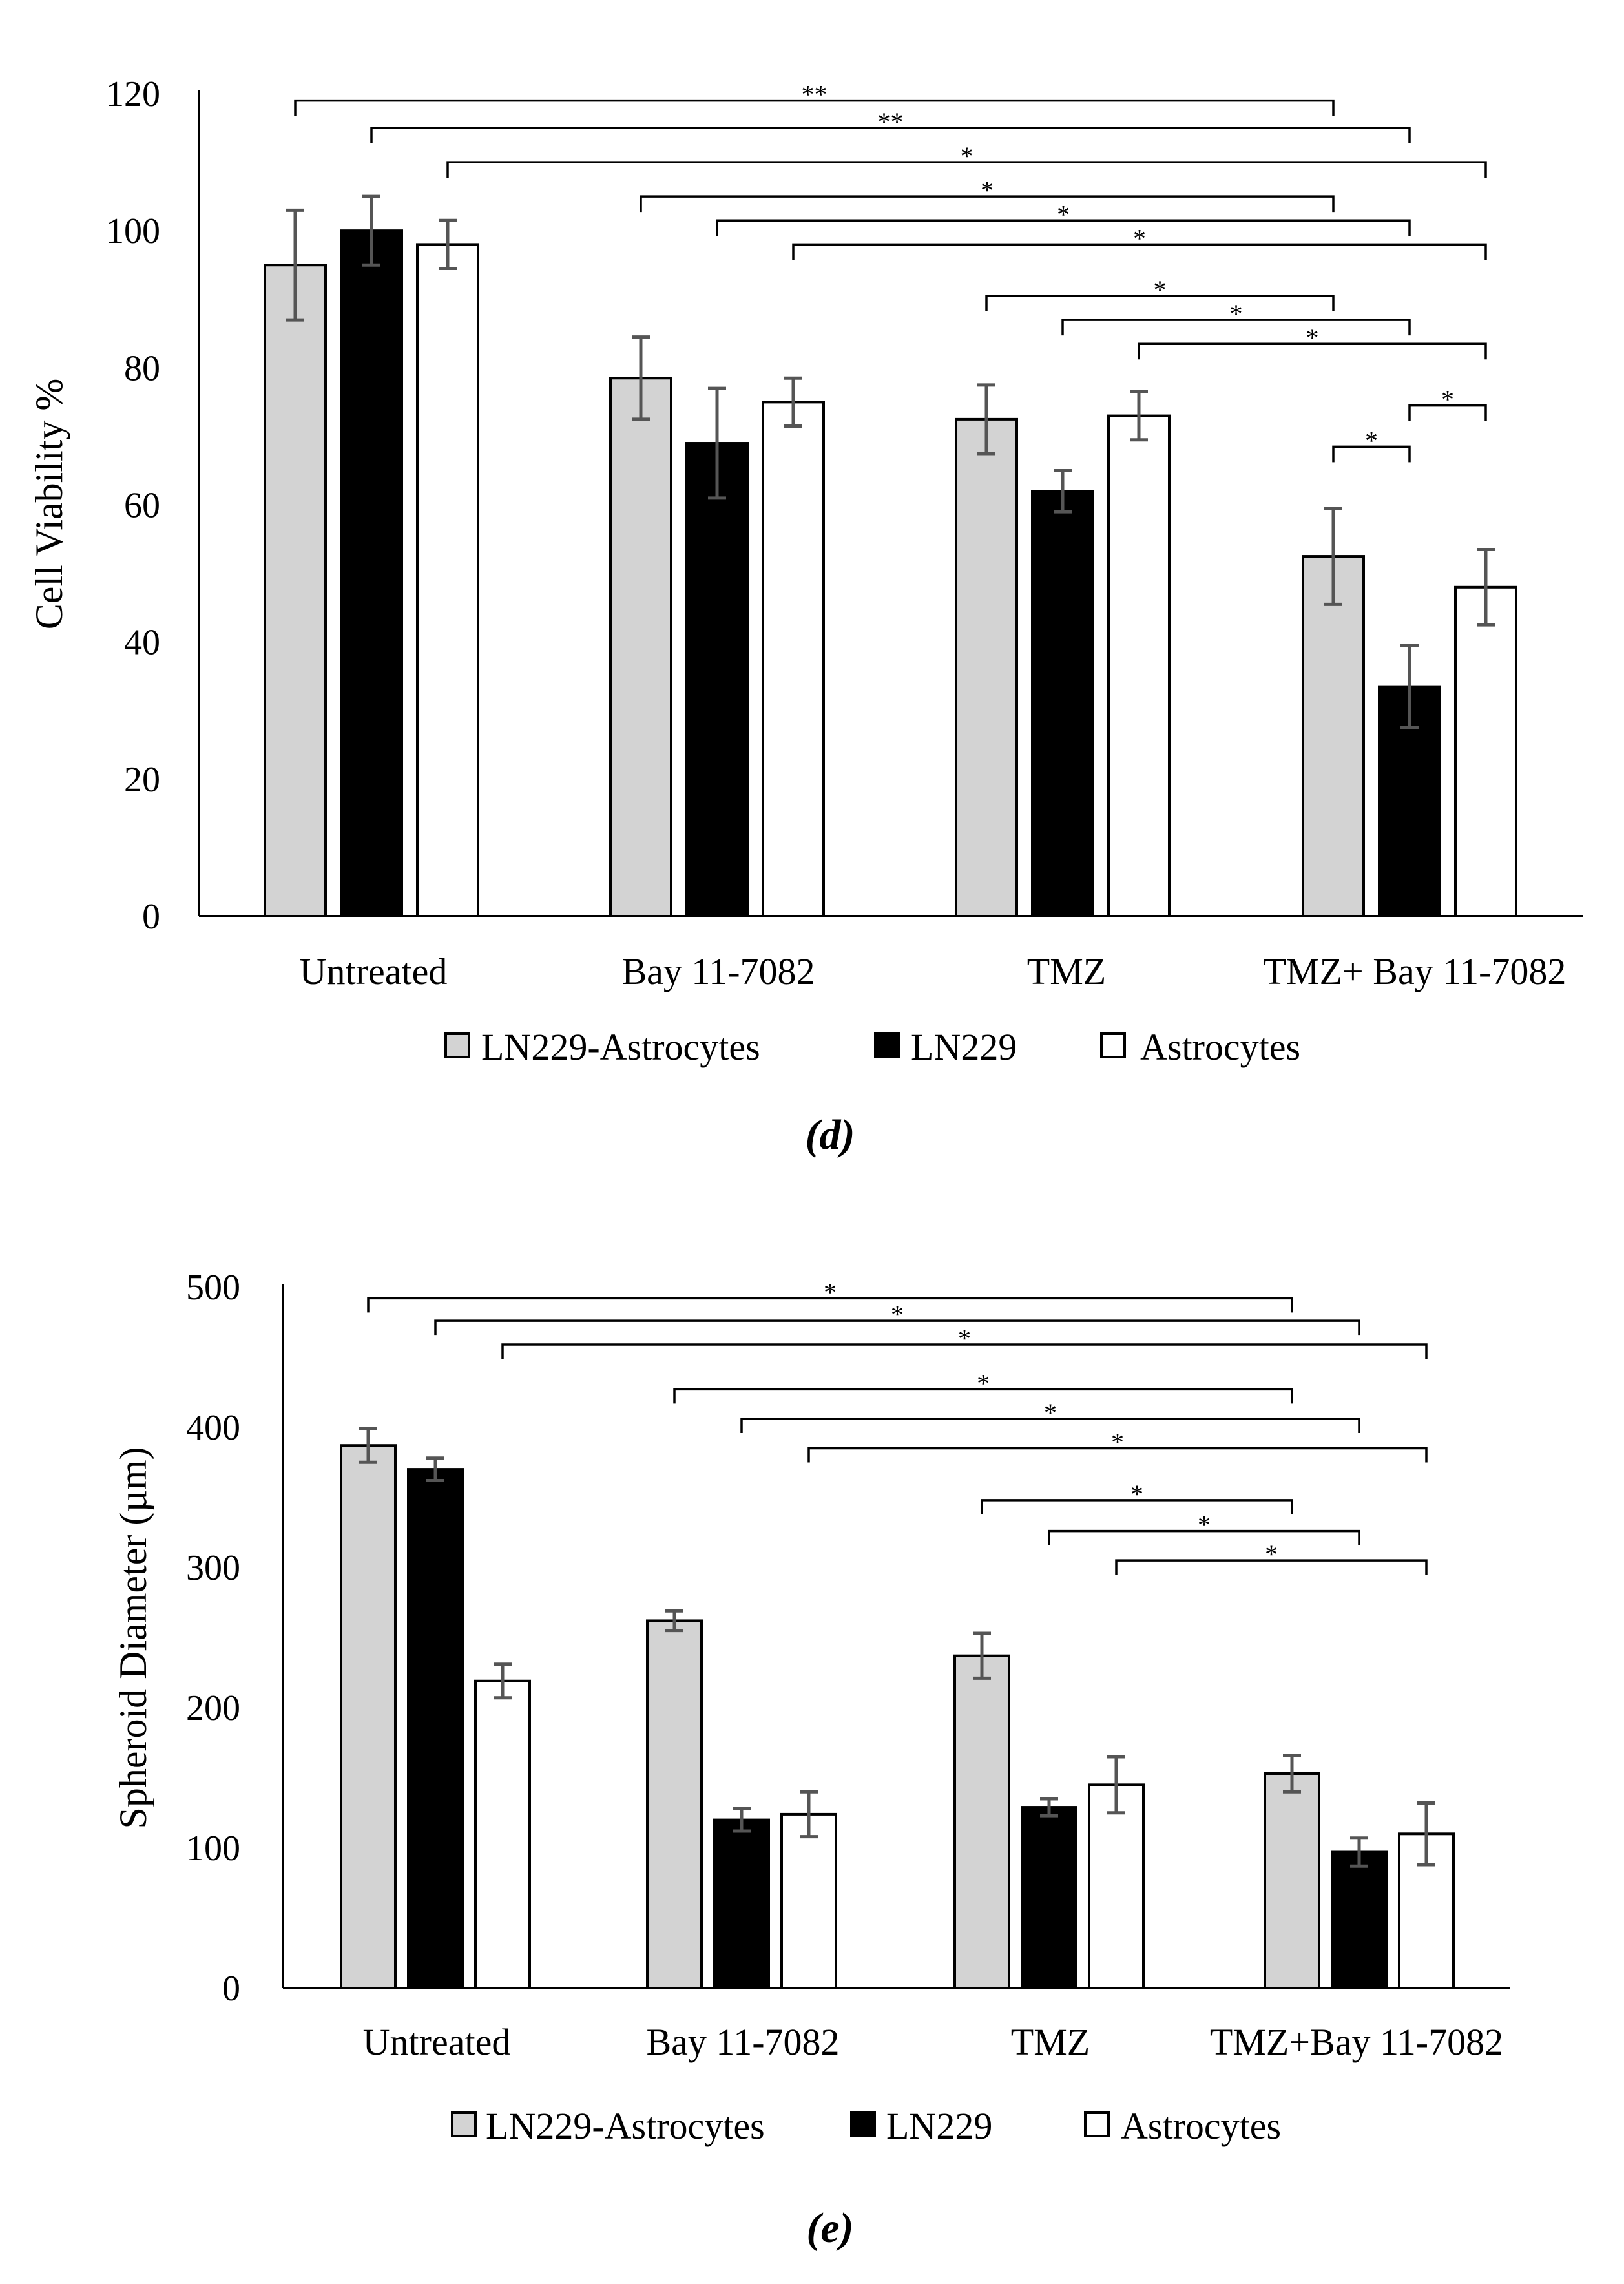 The width and height of the screenshot is (1624, 2284). I want to click on panel-label: (e), so click(829, 2228).